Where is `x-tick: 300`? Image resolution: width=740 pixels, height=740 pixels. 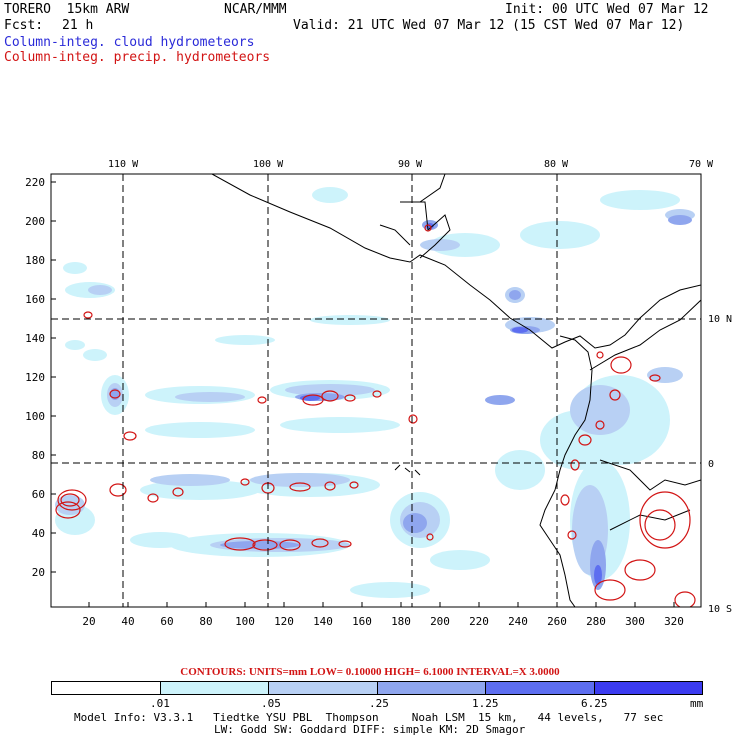 x-tick: 300 is located at coordinates (635, 621).